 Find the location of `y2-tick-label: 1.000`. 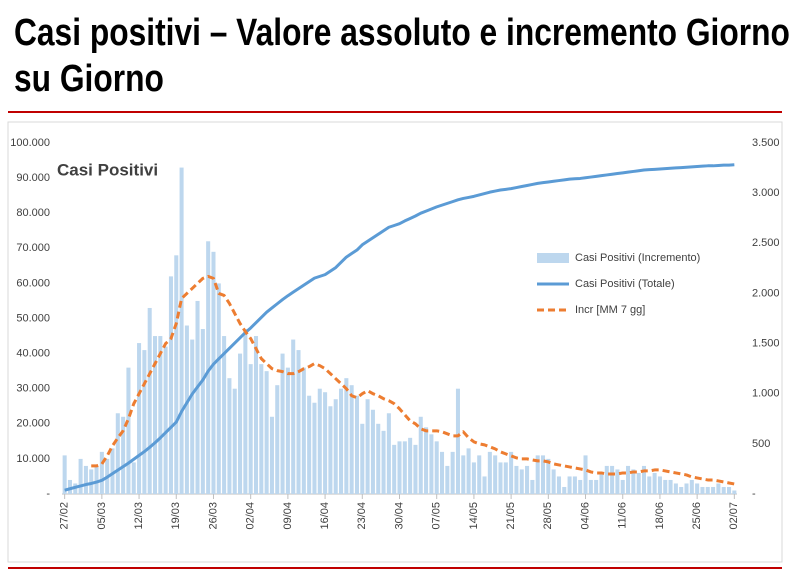

y2-tick-label: 1.000 is located at coordinates (766, 394).